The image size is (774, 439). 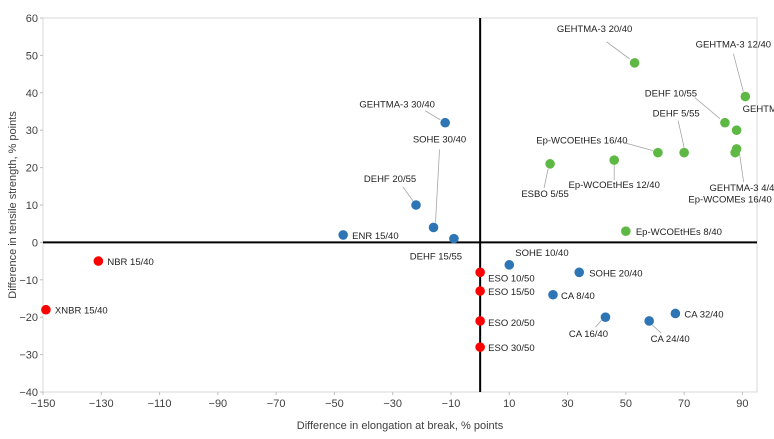 I want to click on y-tick-label: 60, so click(x=32, y=19).